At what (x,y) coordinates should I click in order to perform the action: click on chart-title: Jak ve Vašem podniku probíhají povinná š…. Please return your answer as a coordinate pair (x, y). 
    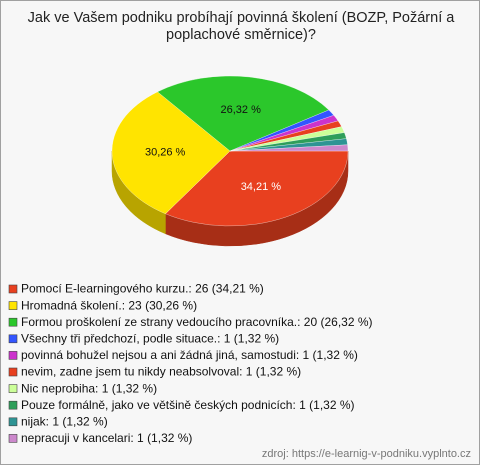
    Looking at the image, I should click on (241, 26).